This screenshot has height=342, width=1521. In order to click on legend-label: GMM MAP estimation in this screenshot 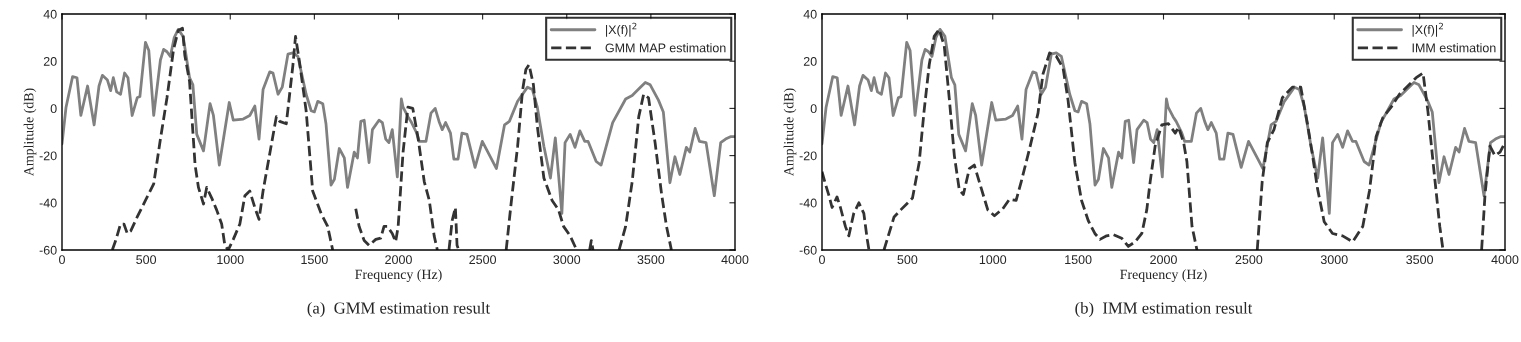, I will do `click(665, 48)`.